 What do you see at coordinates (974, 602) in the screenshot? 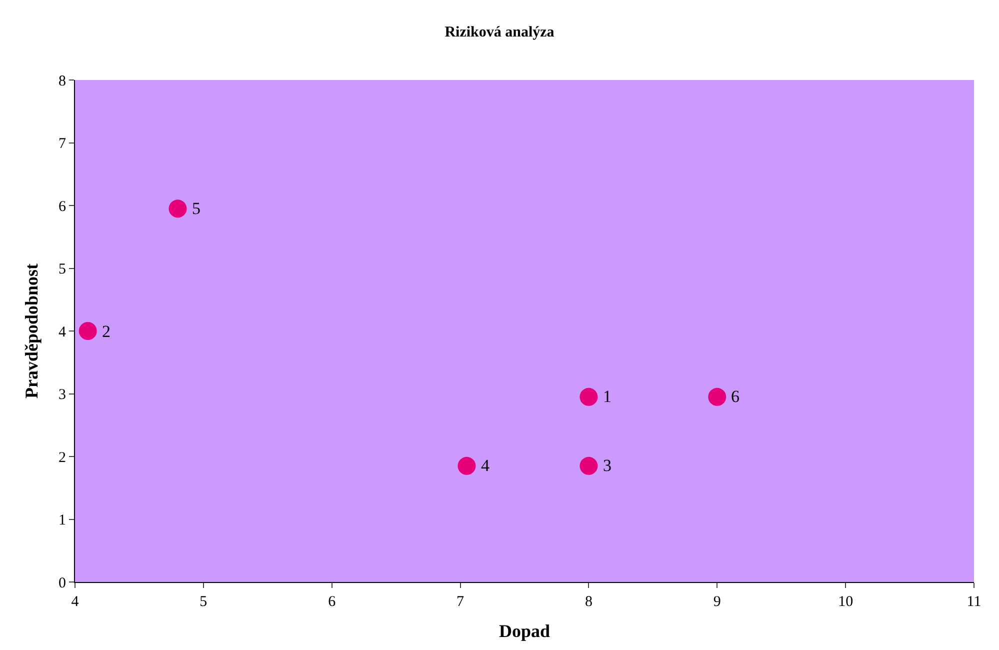
I see `x-tick-label: 11` at bounding box center [974, 602].